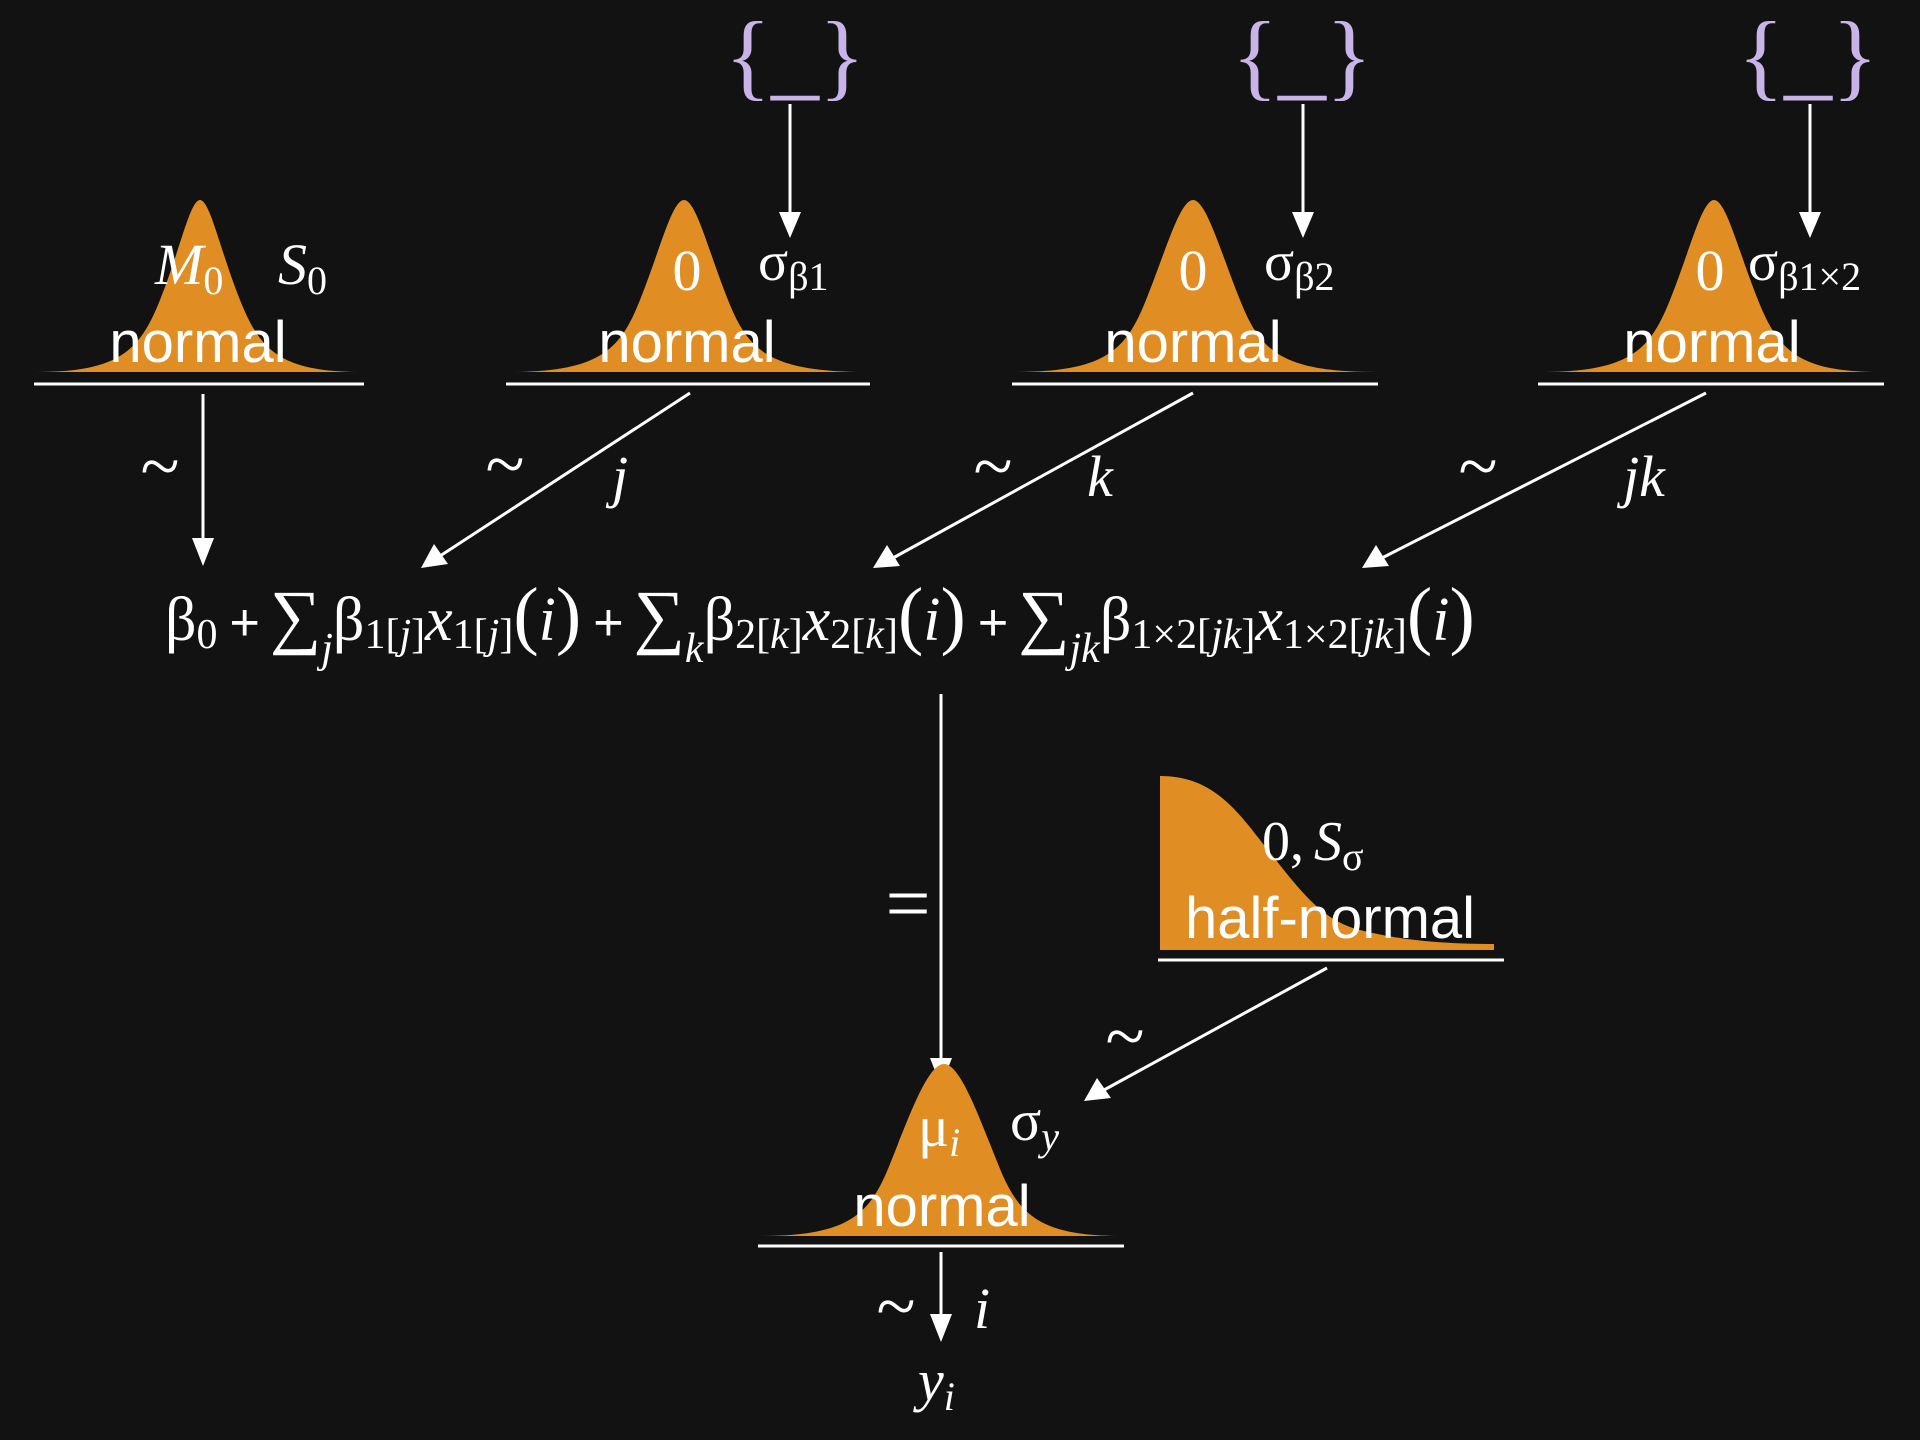  Describe the element at coordinates (941, 890) in the screenshot. I see `arrow-equals` at that location.